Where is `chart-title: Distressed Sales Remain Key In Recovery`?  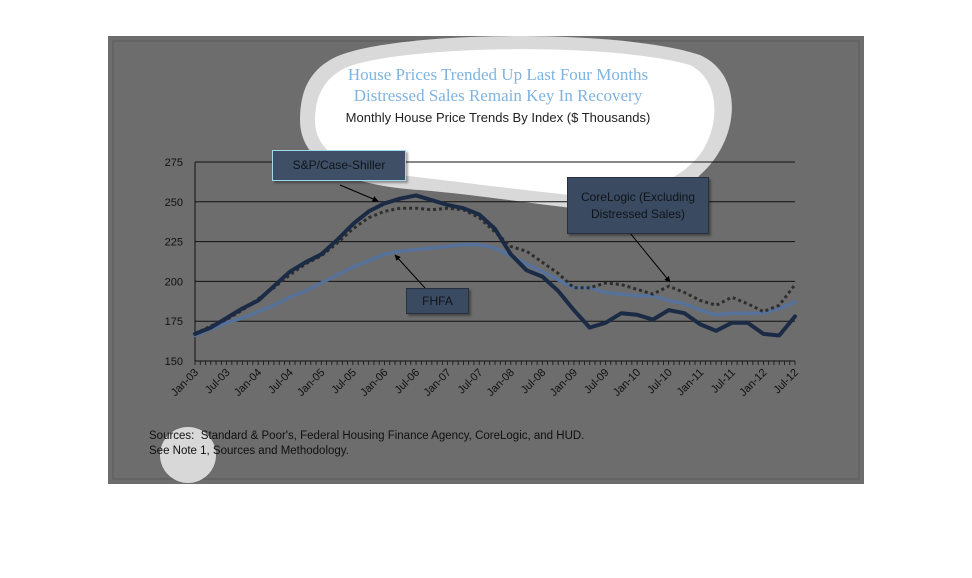 chart-title: Distressed Sales Remain Key In Recovery is located at coordinates (498, 95).